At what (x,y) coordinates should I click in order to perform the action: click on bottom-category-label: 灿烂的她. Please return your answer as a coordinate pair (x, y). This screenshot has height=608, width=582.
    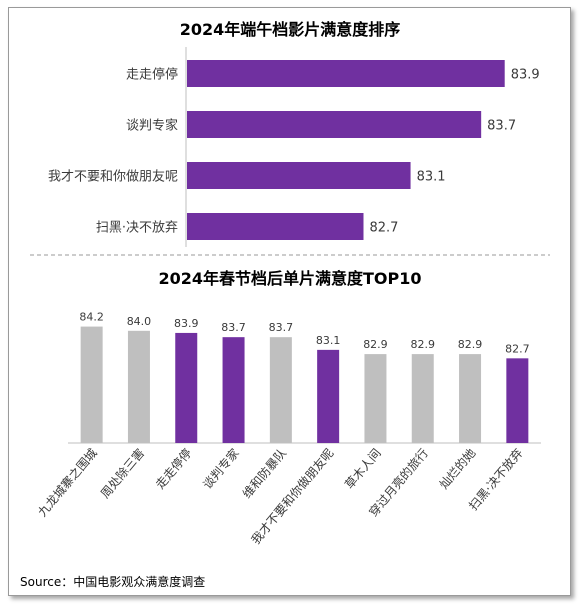
    Looking at the image, I should click on (457, 468).